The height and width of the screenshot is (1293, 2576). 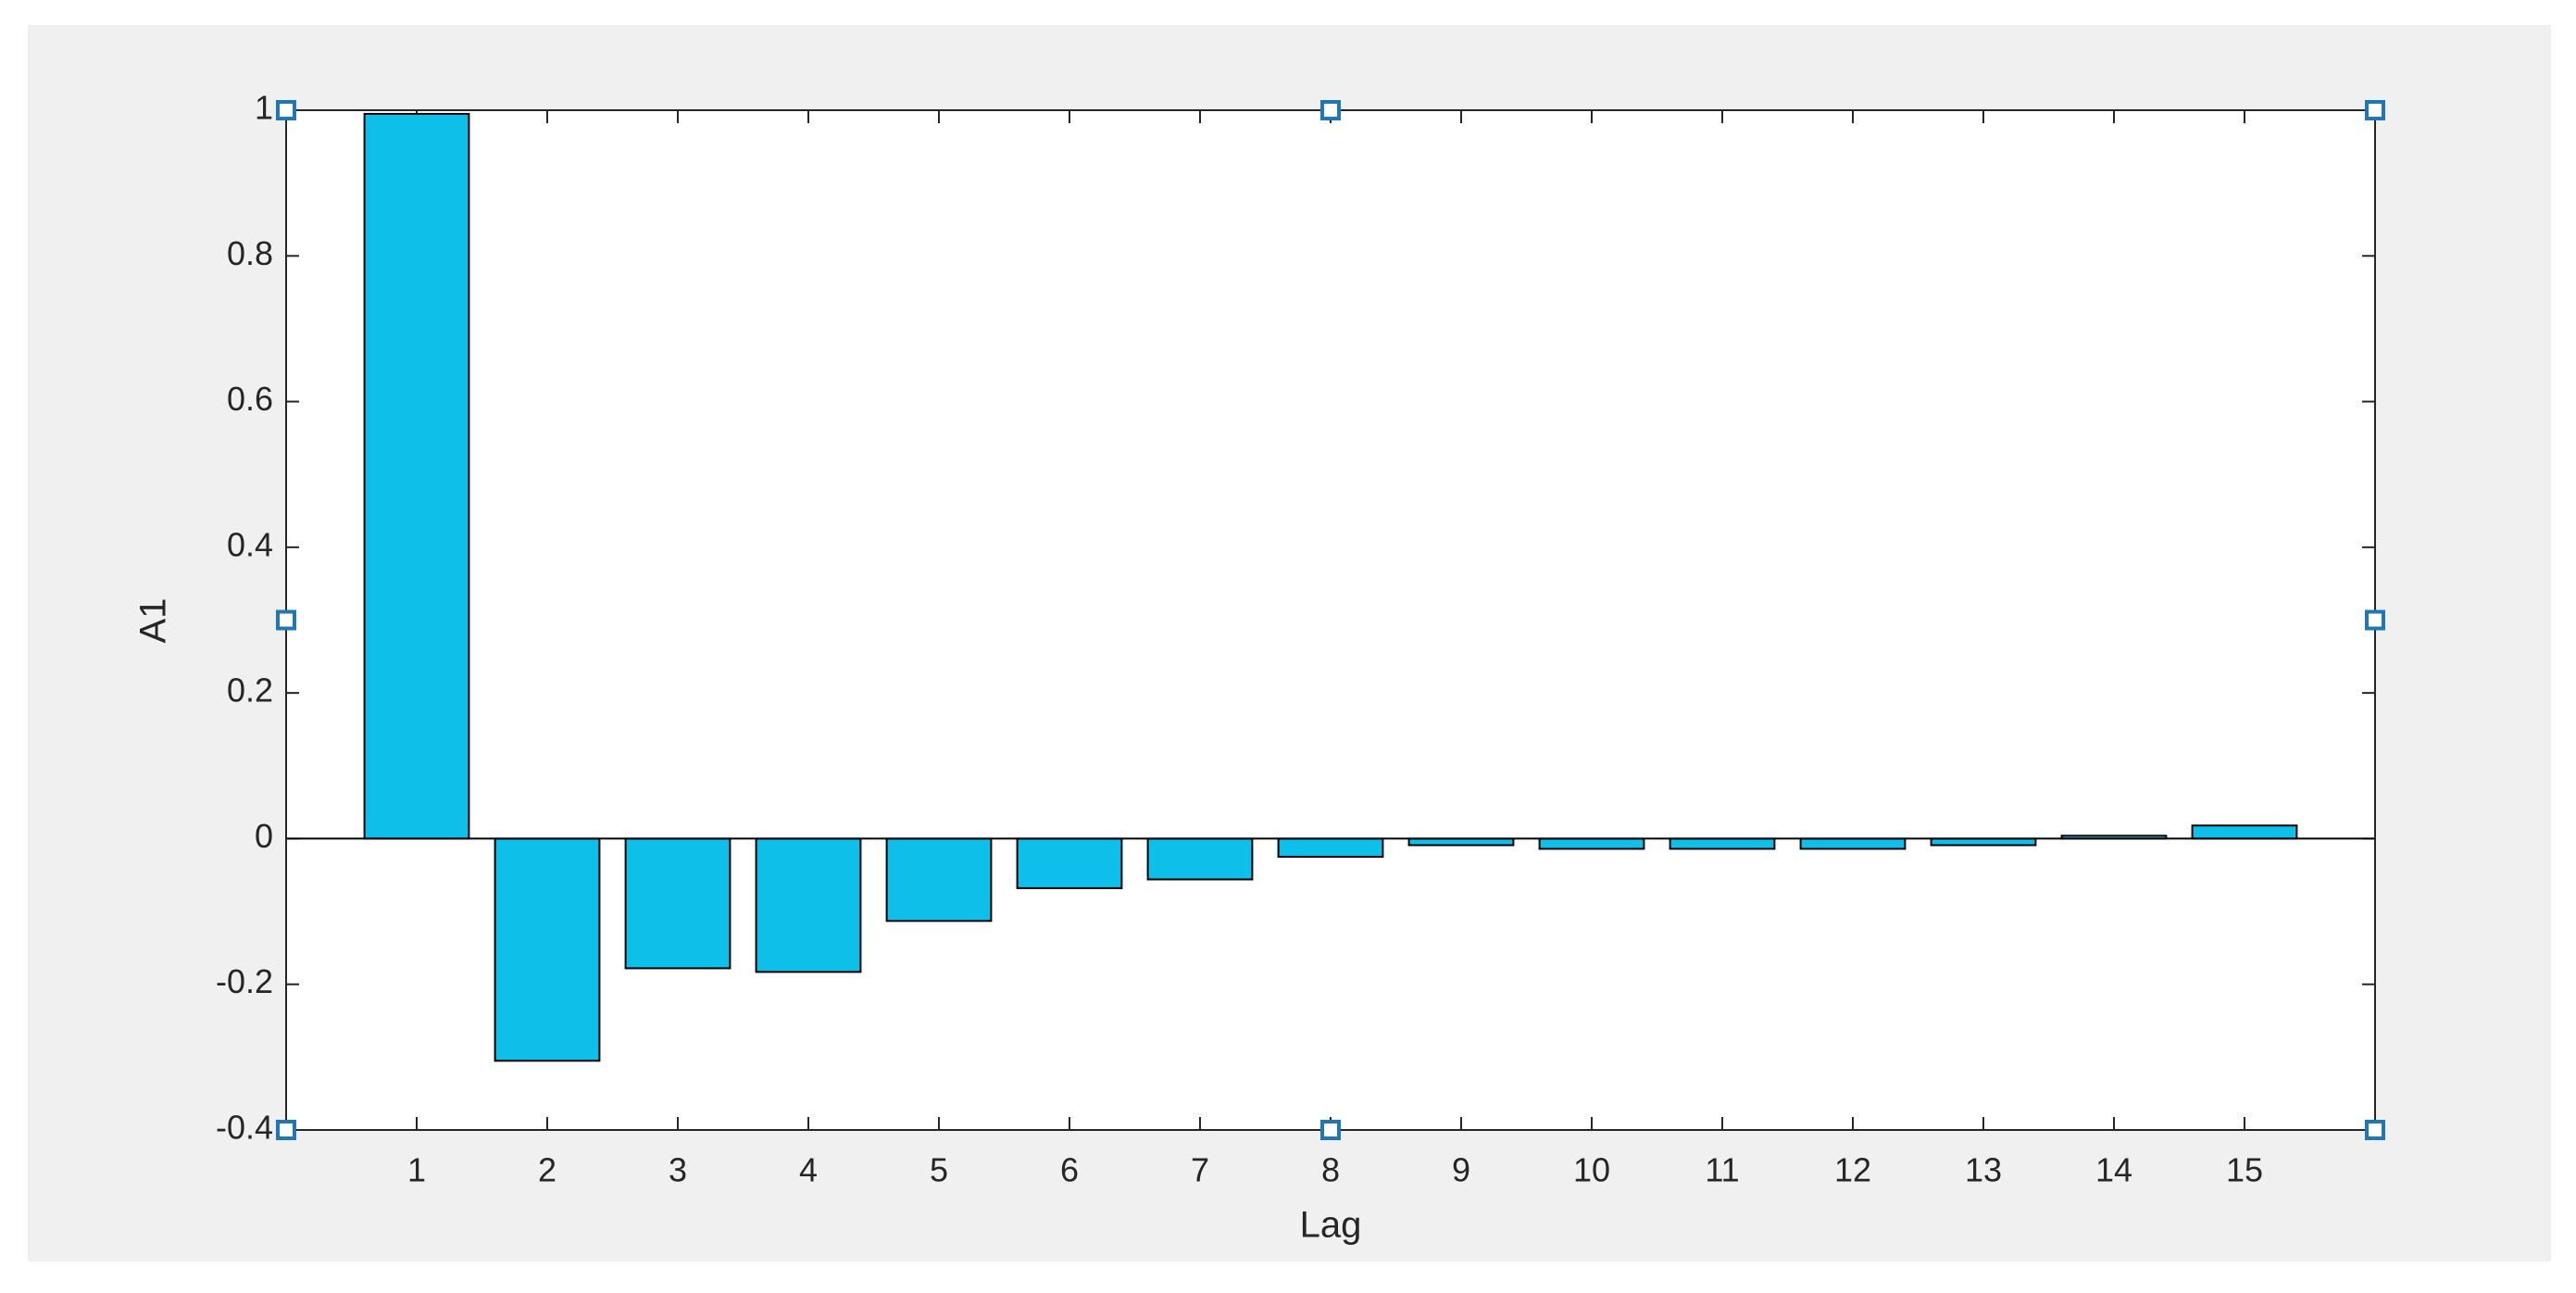 What do you see at coordinates (1984, 1170) in the screenshot?
I see `x-tick-label: 13` at bounding box center [1984, 1170].